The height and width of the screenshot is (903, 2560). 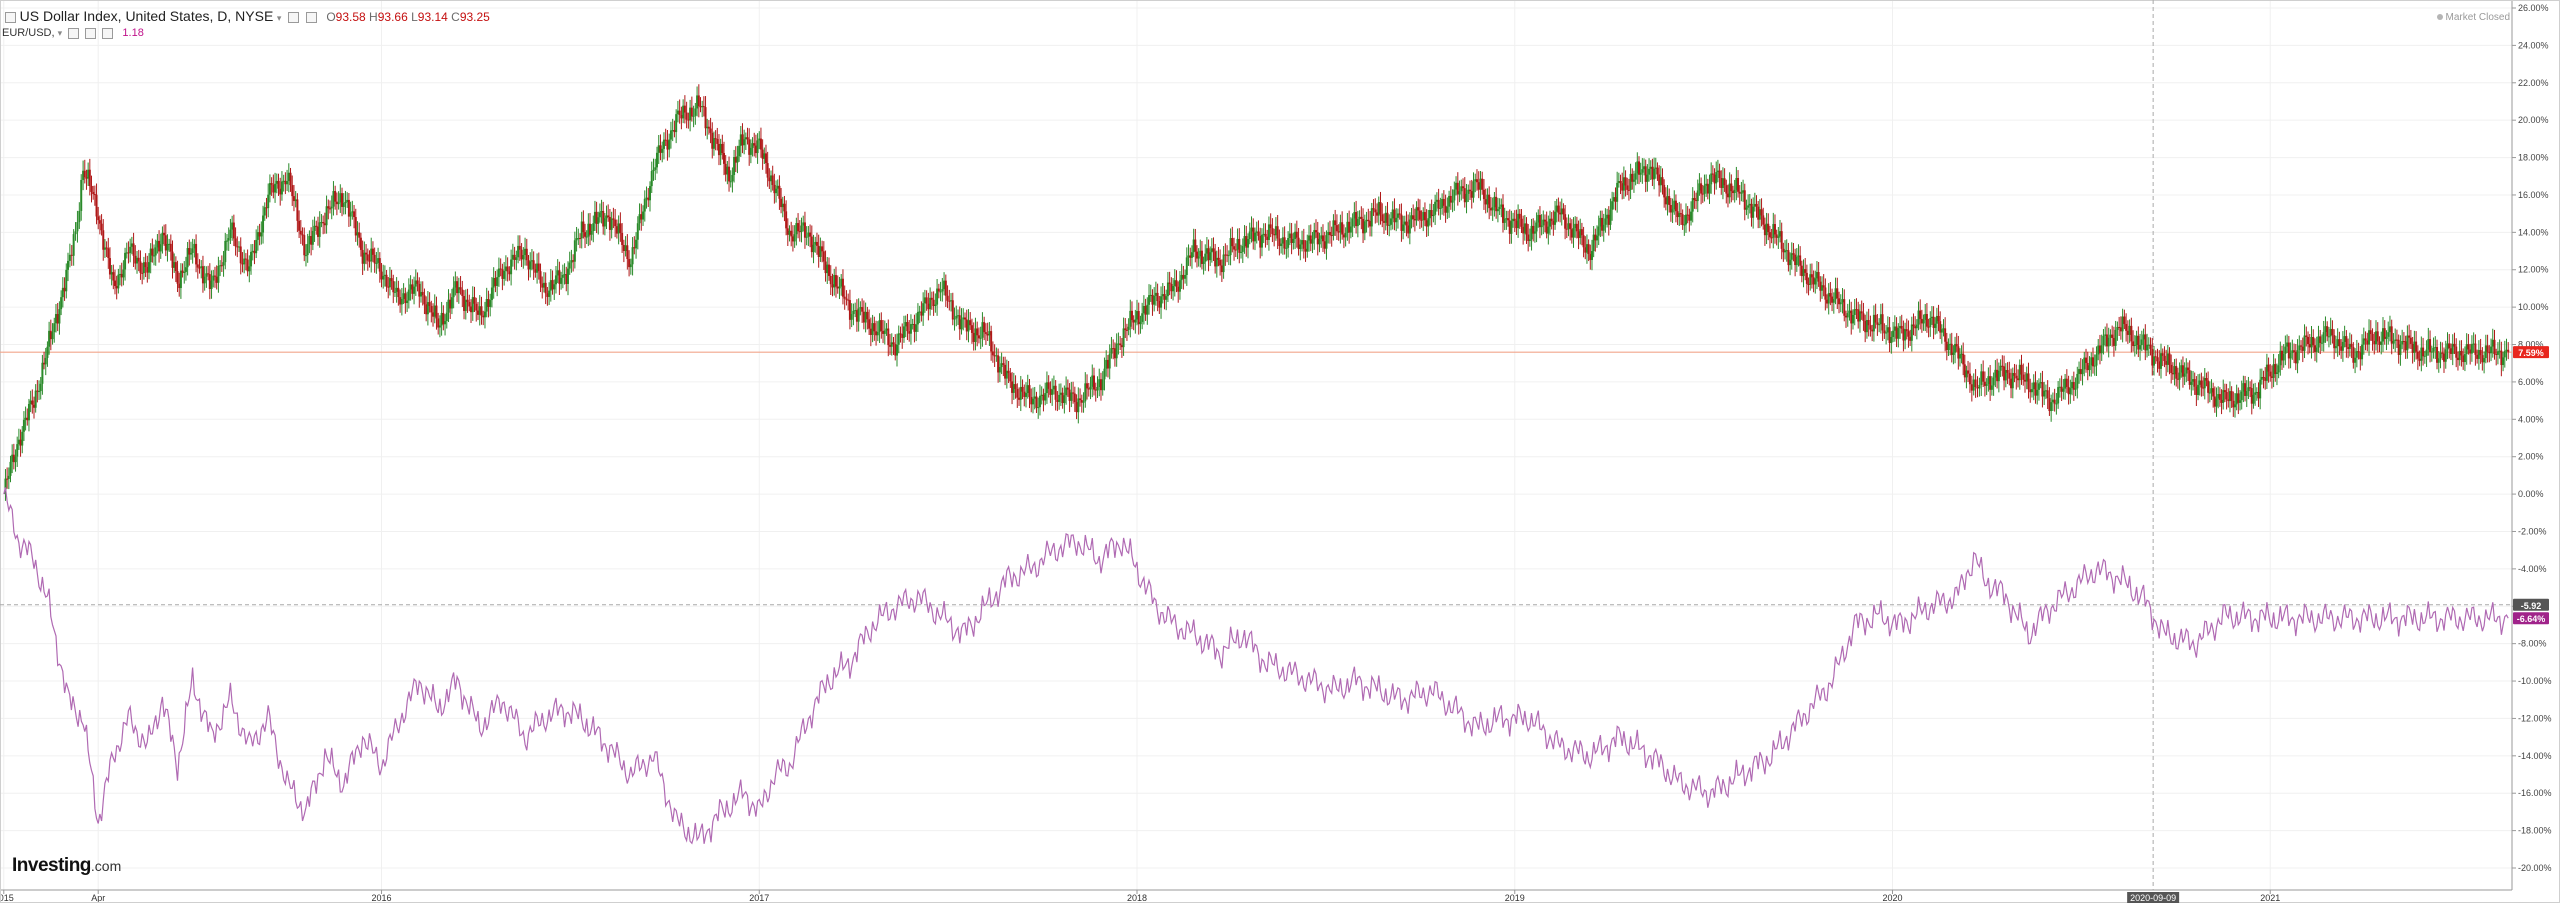 What do you see at coordinates (10, 18) in the screenshot?
I see `collapse-icon` at bounding box center [10, 18].